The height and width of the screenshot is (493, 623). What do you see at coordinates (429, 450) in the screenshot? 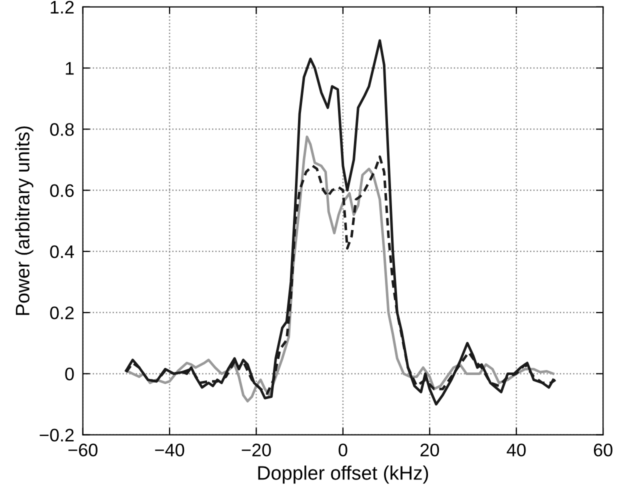
I see `x-tick-label: 20` at bounding box center [429, 450].